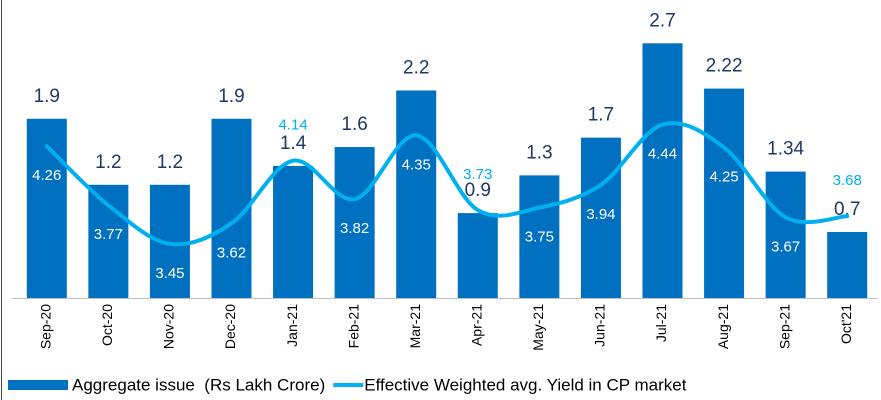 The width and height of the screenshot is (881, 400). Describe the element at coordinates (600, 214) in the screenshot. I see `line-value-label: 3.94` at that location.